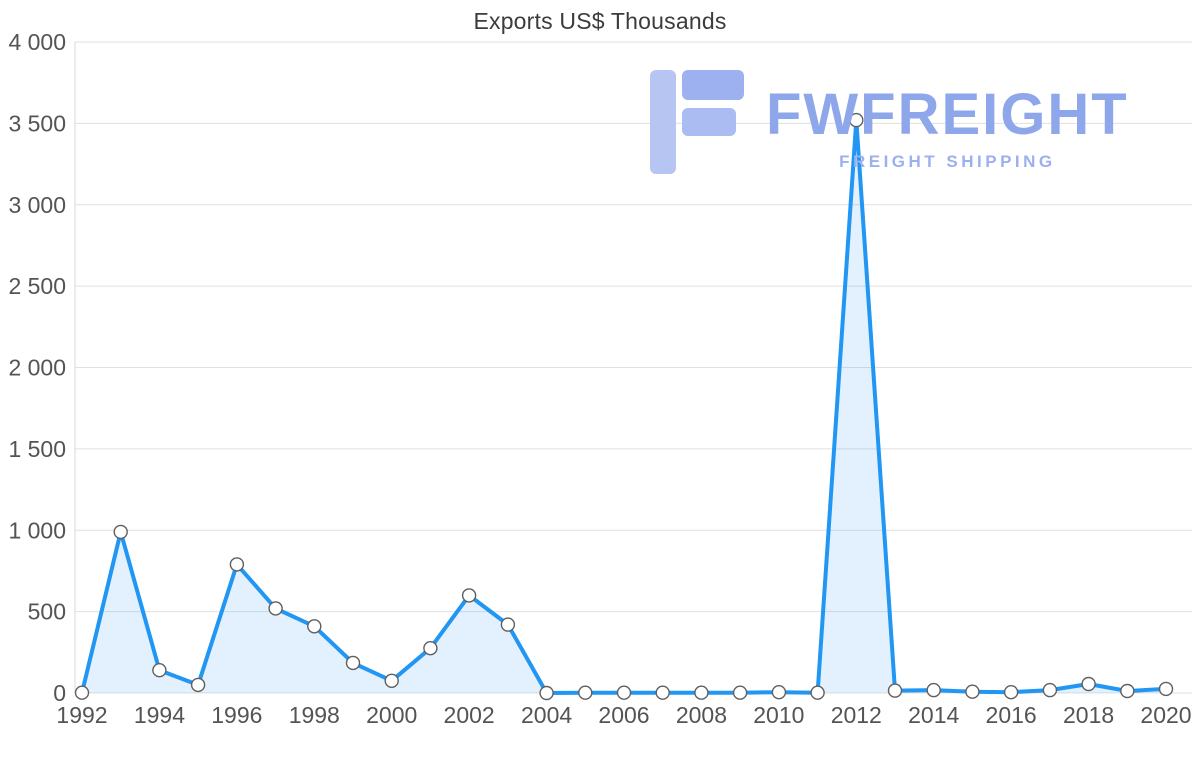  I want to click on x-axis-label: 1998, so click(314, 715).